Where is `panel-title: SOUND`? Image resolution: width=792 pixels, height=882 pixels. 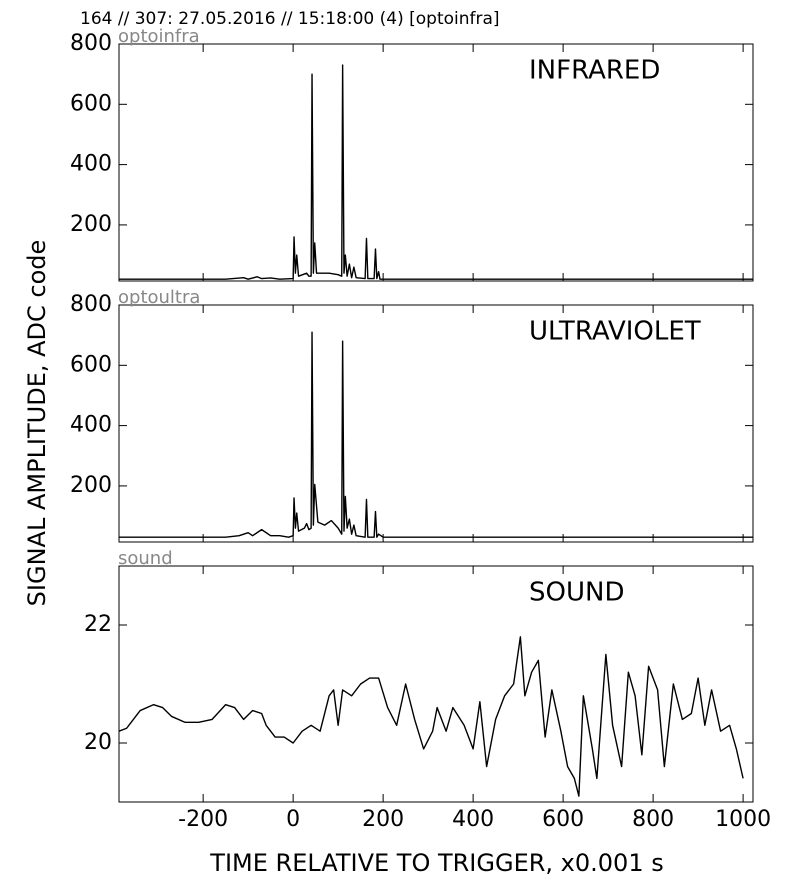 panel-title: SOUND is located at coordinates (576, 593).